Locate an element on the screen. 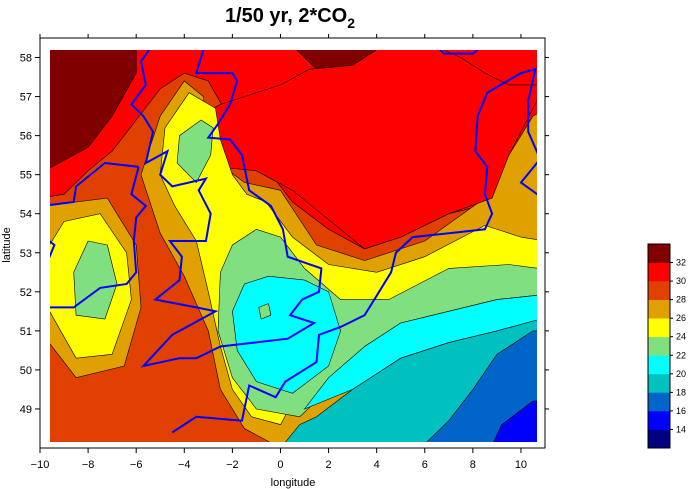 The width and height of the screenshot is (689, 489). x-tick-label: −4 is located at coordinates (184, 465).